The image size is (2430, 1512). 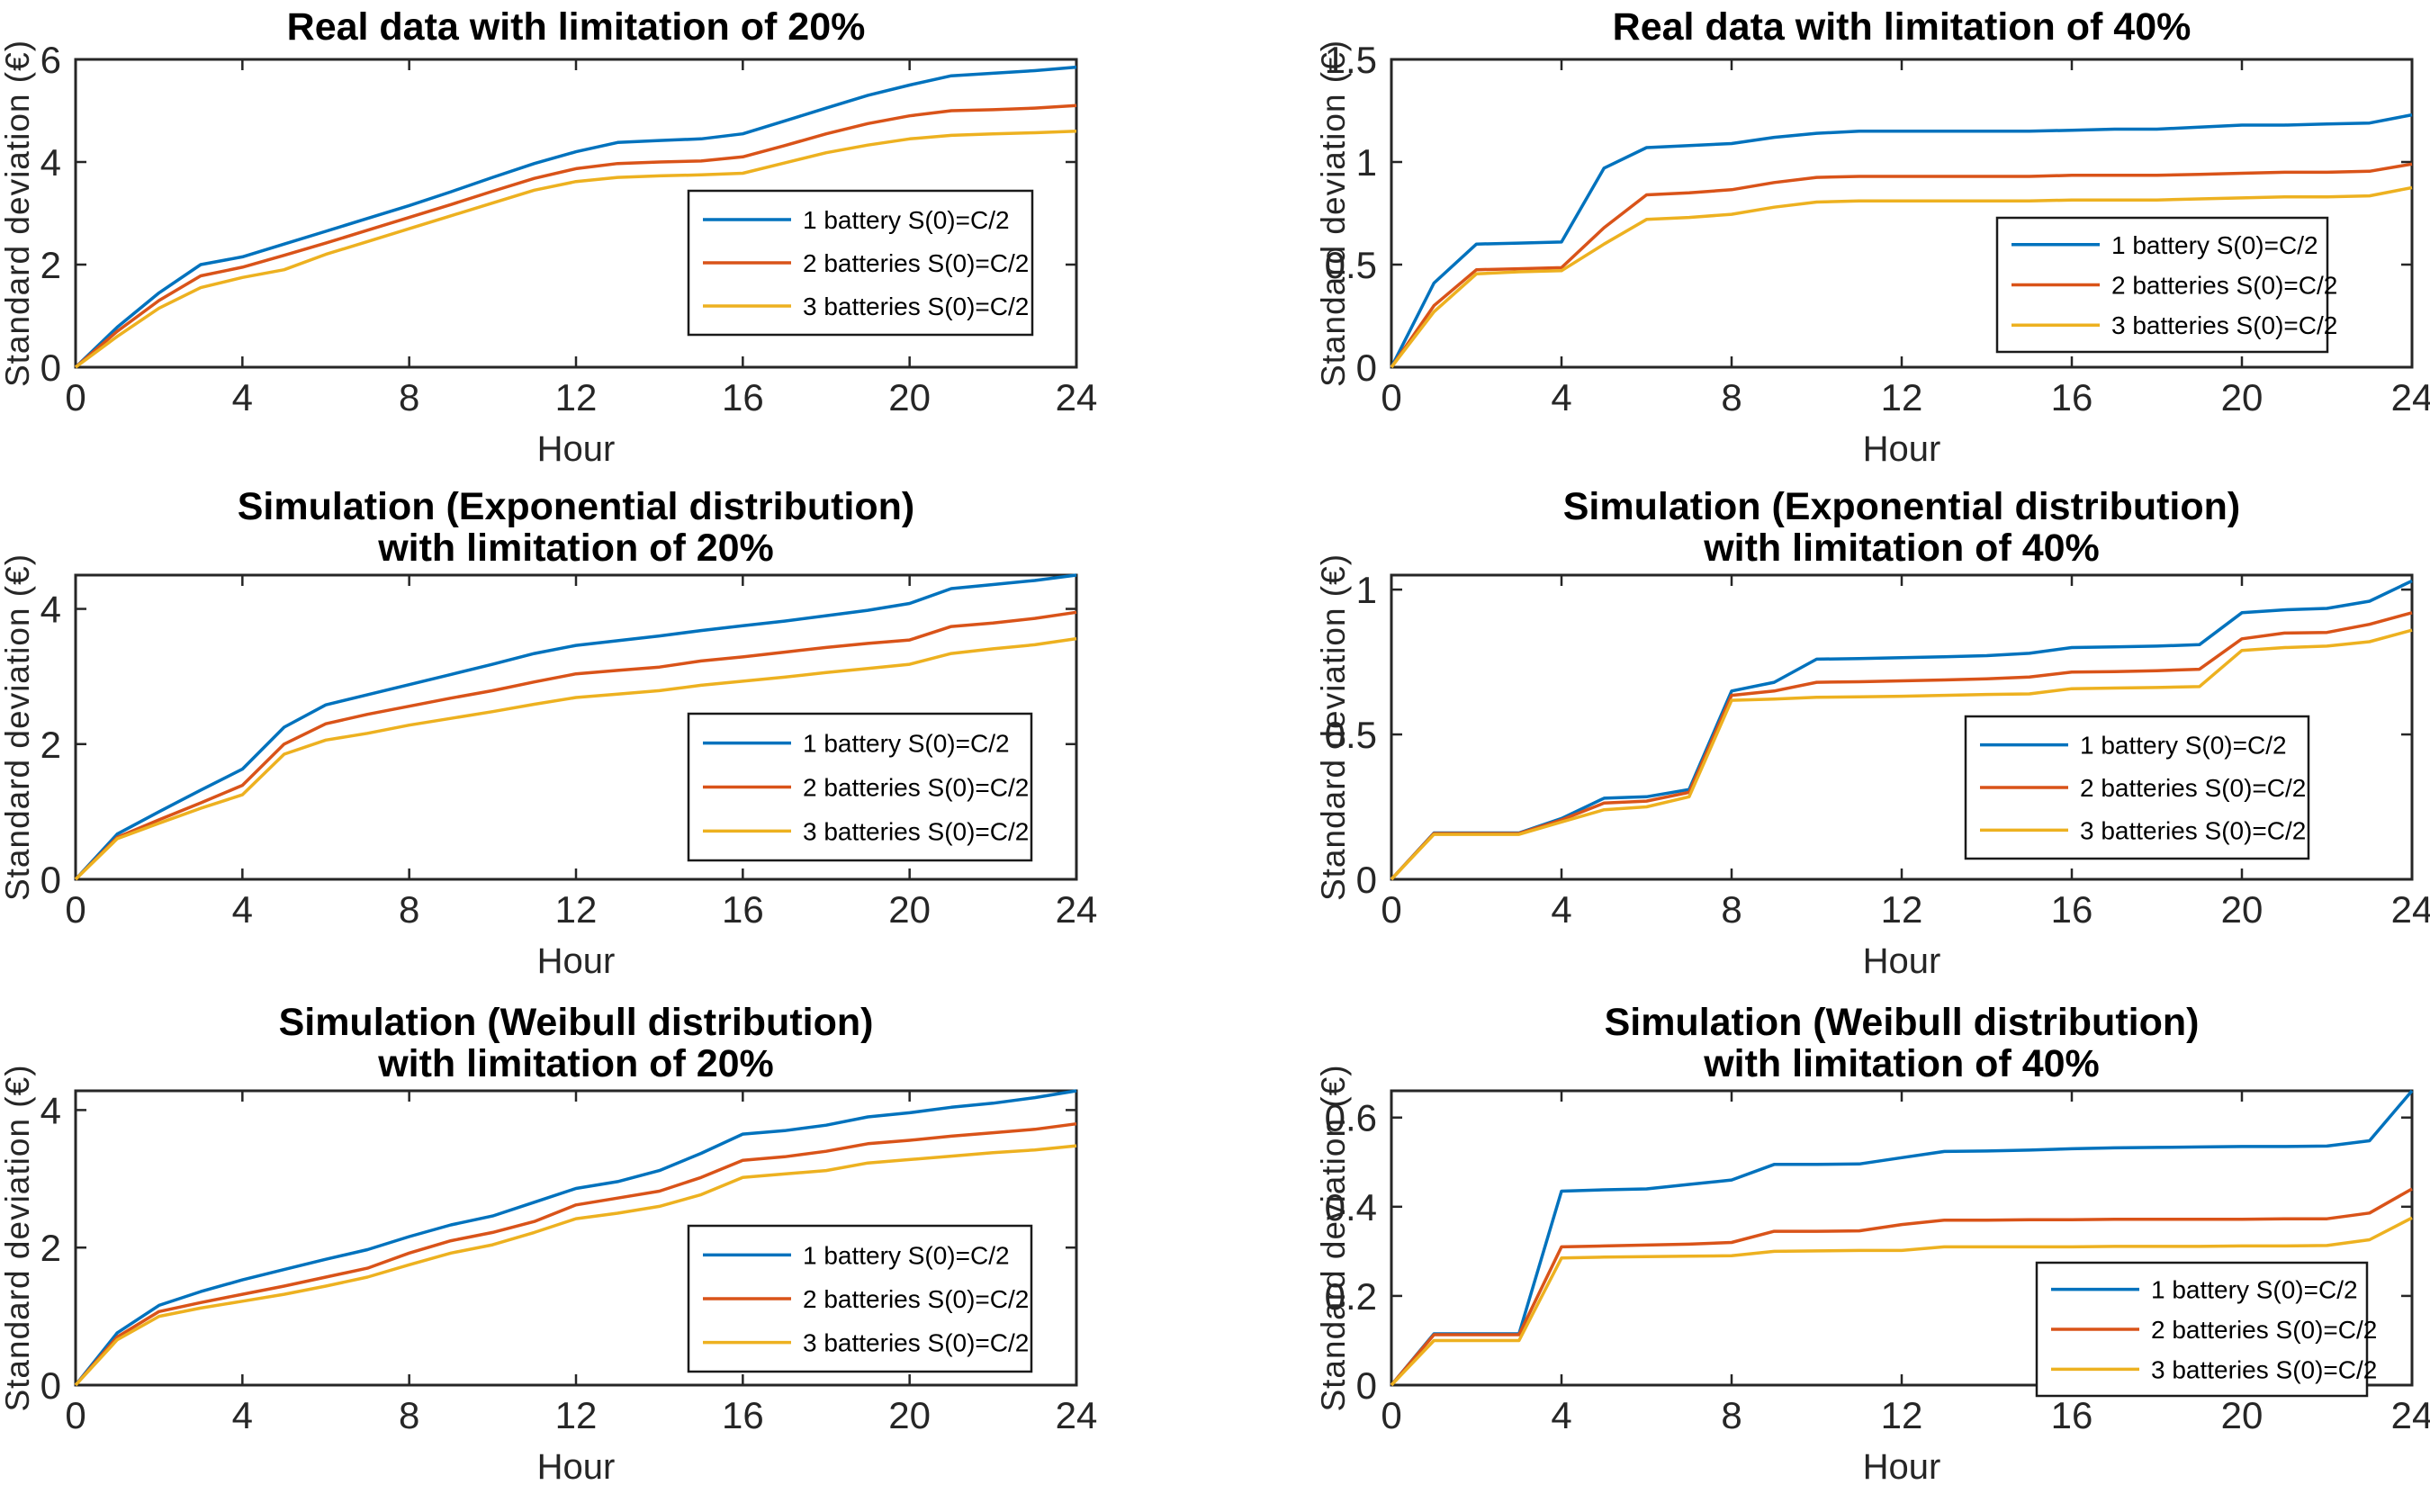 I want to click on plot-title: Real data with limitation of 40%, so click(x=1903, y=27).